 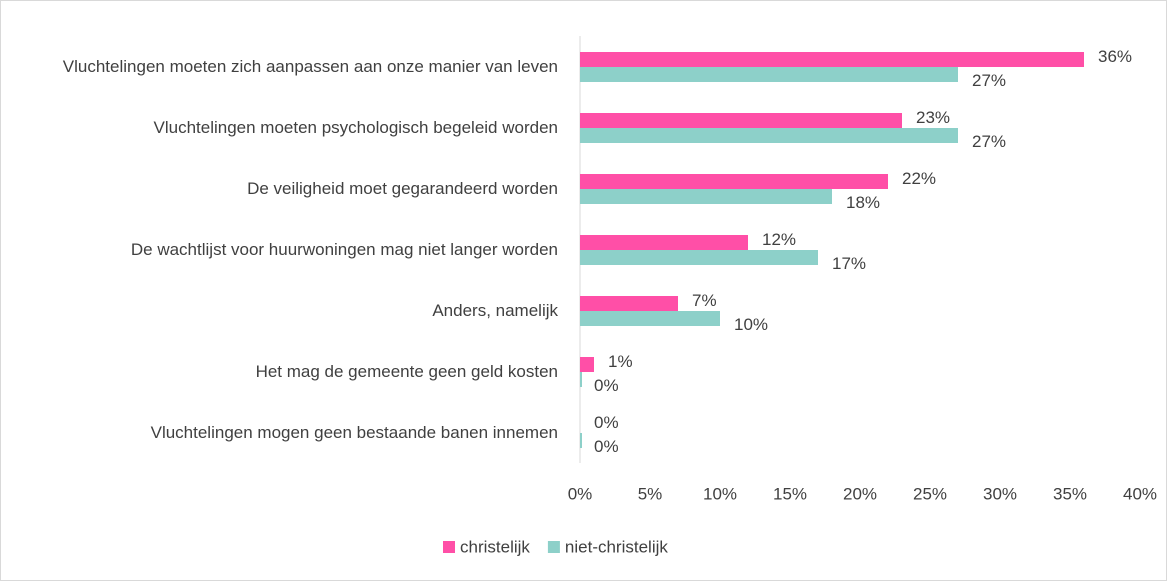 I want to click on data-label: 36%, so click(x=1115, y=56).